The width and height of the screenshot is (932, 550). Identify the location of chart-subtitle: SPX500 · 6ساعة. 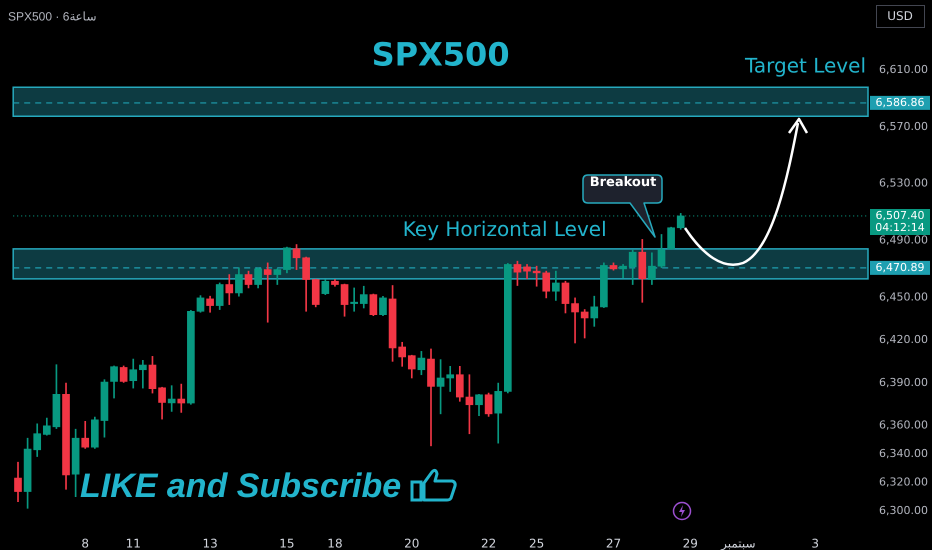
(52, 16).